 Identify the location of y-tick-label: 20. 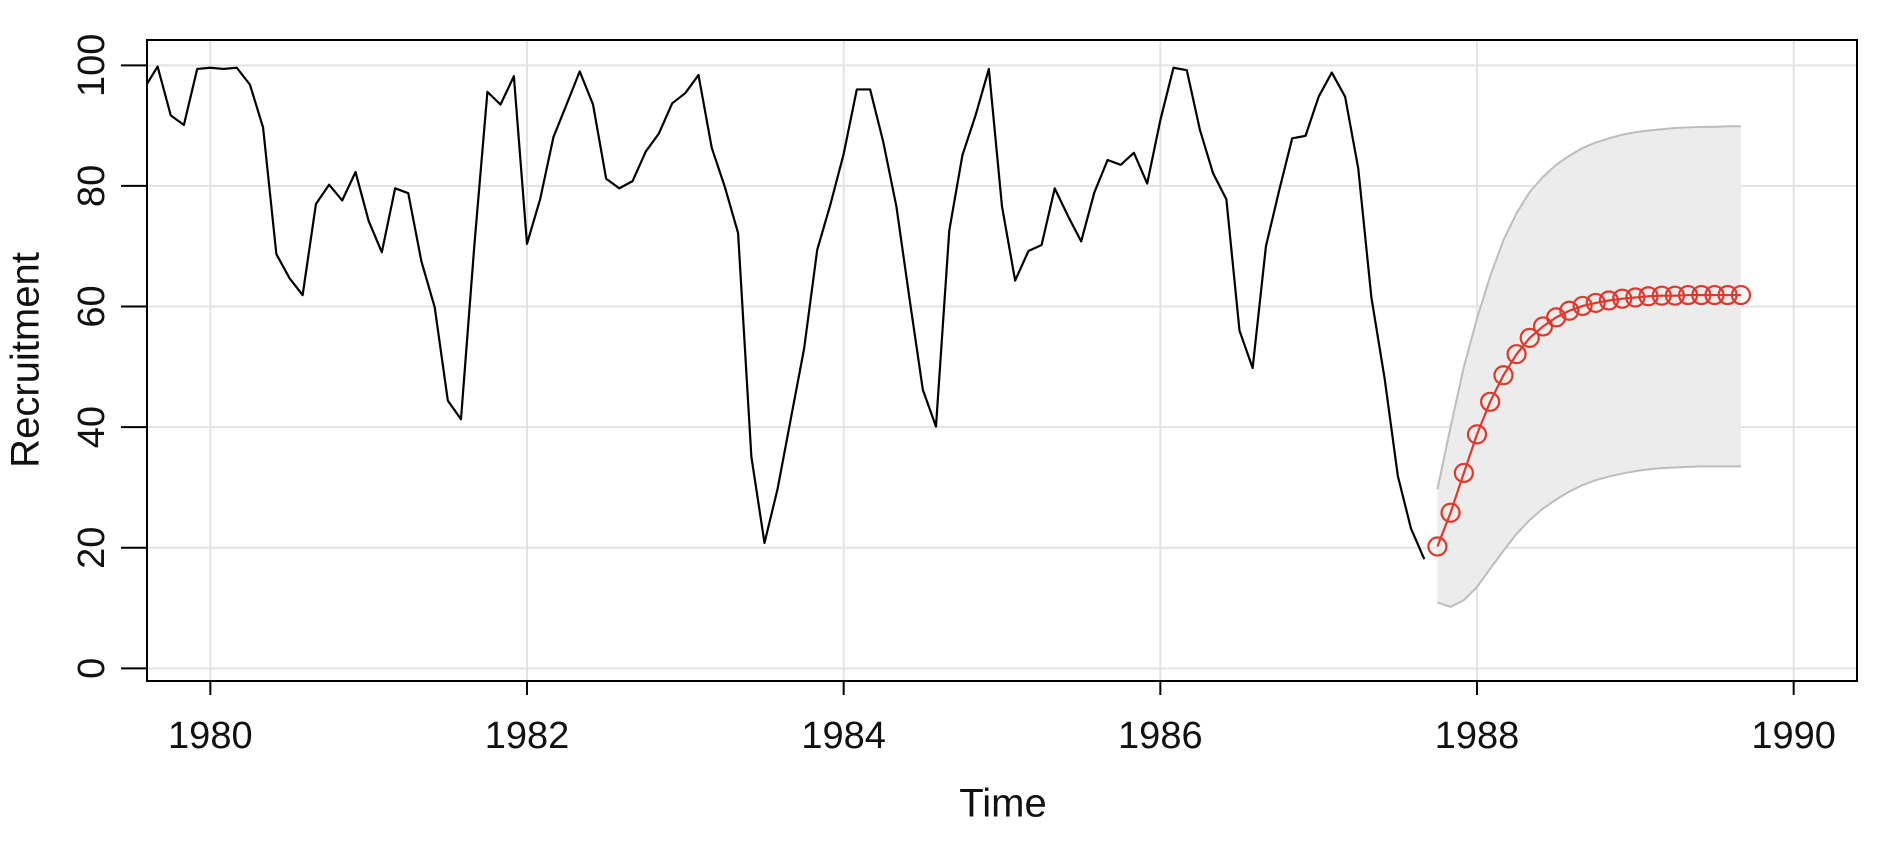
(92, 548).